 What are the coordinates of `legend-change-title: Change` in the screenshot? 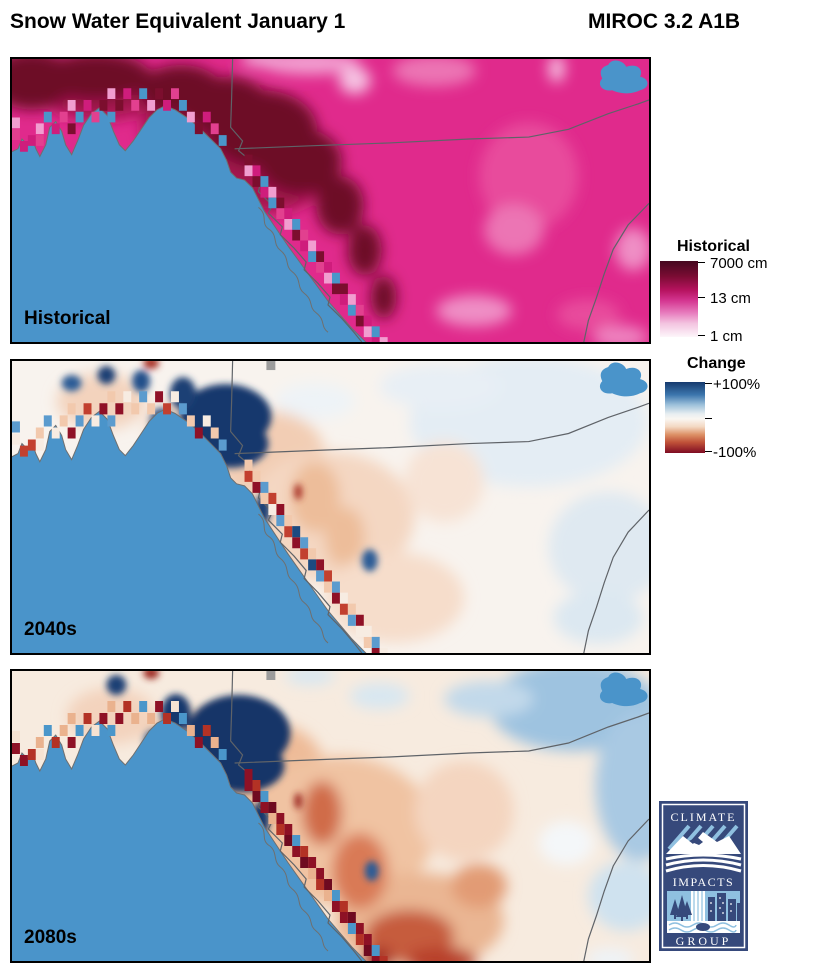 It's located at (716, 363).